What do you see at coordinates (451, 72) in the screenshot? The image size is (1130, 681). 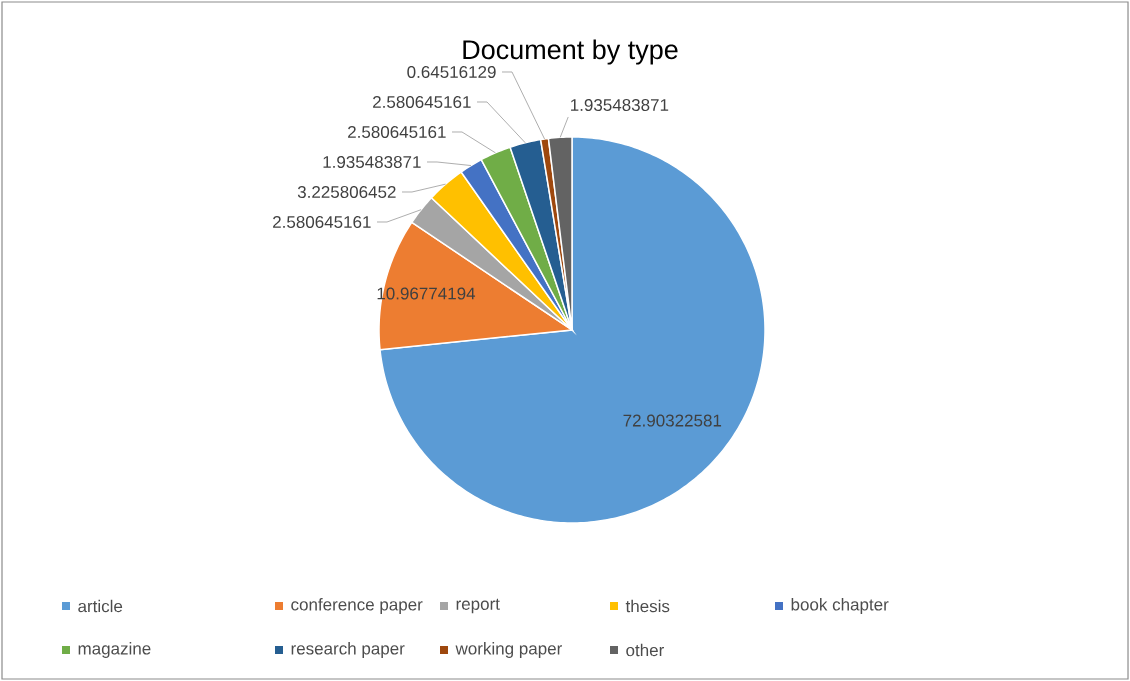 I see `data-label: 0.64516129` at bounding box center [451, 72].